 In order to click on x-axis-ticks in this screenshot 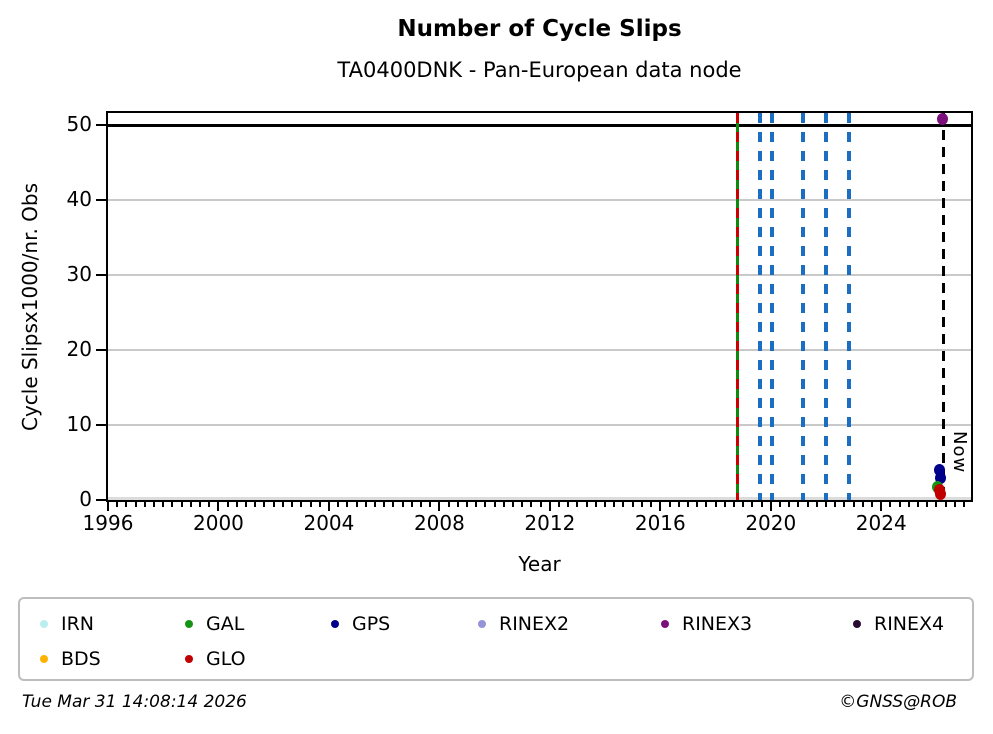, I will do `click(539, 507)`.